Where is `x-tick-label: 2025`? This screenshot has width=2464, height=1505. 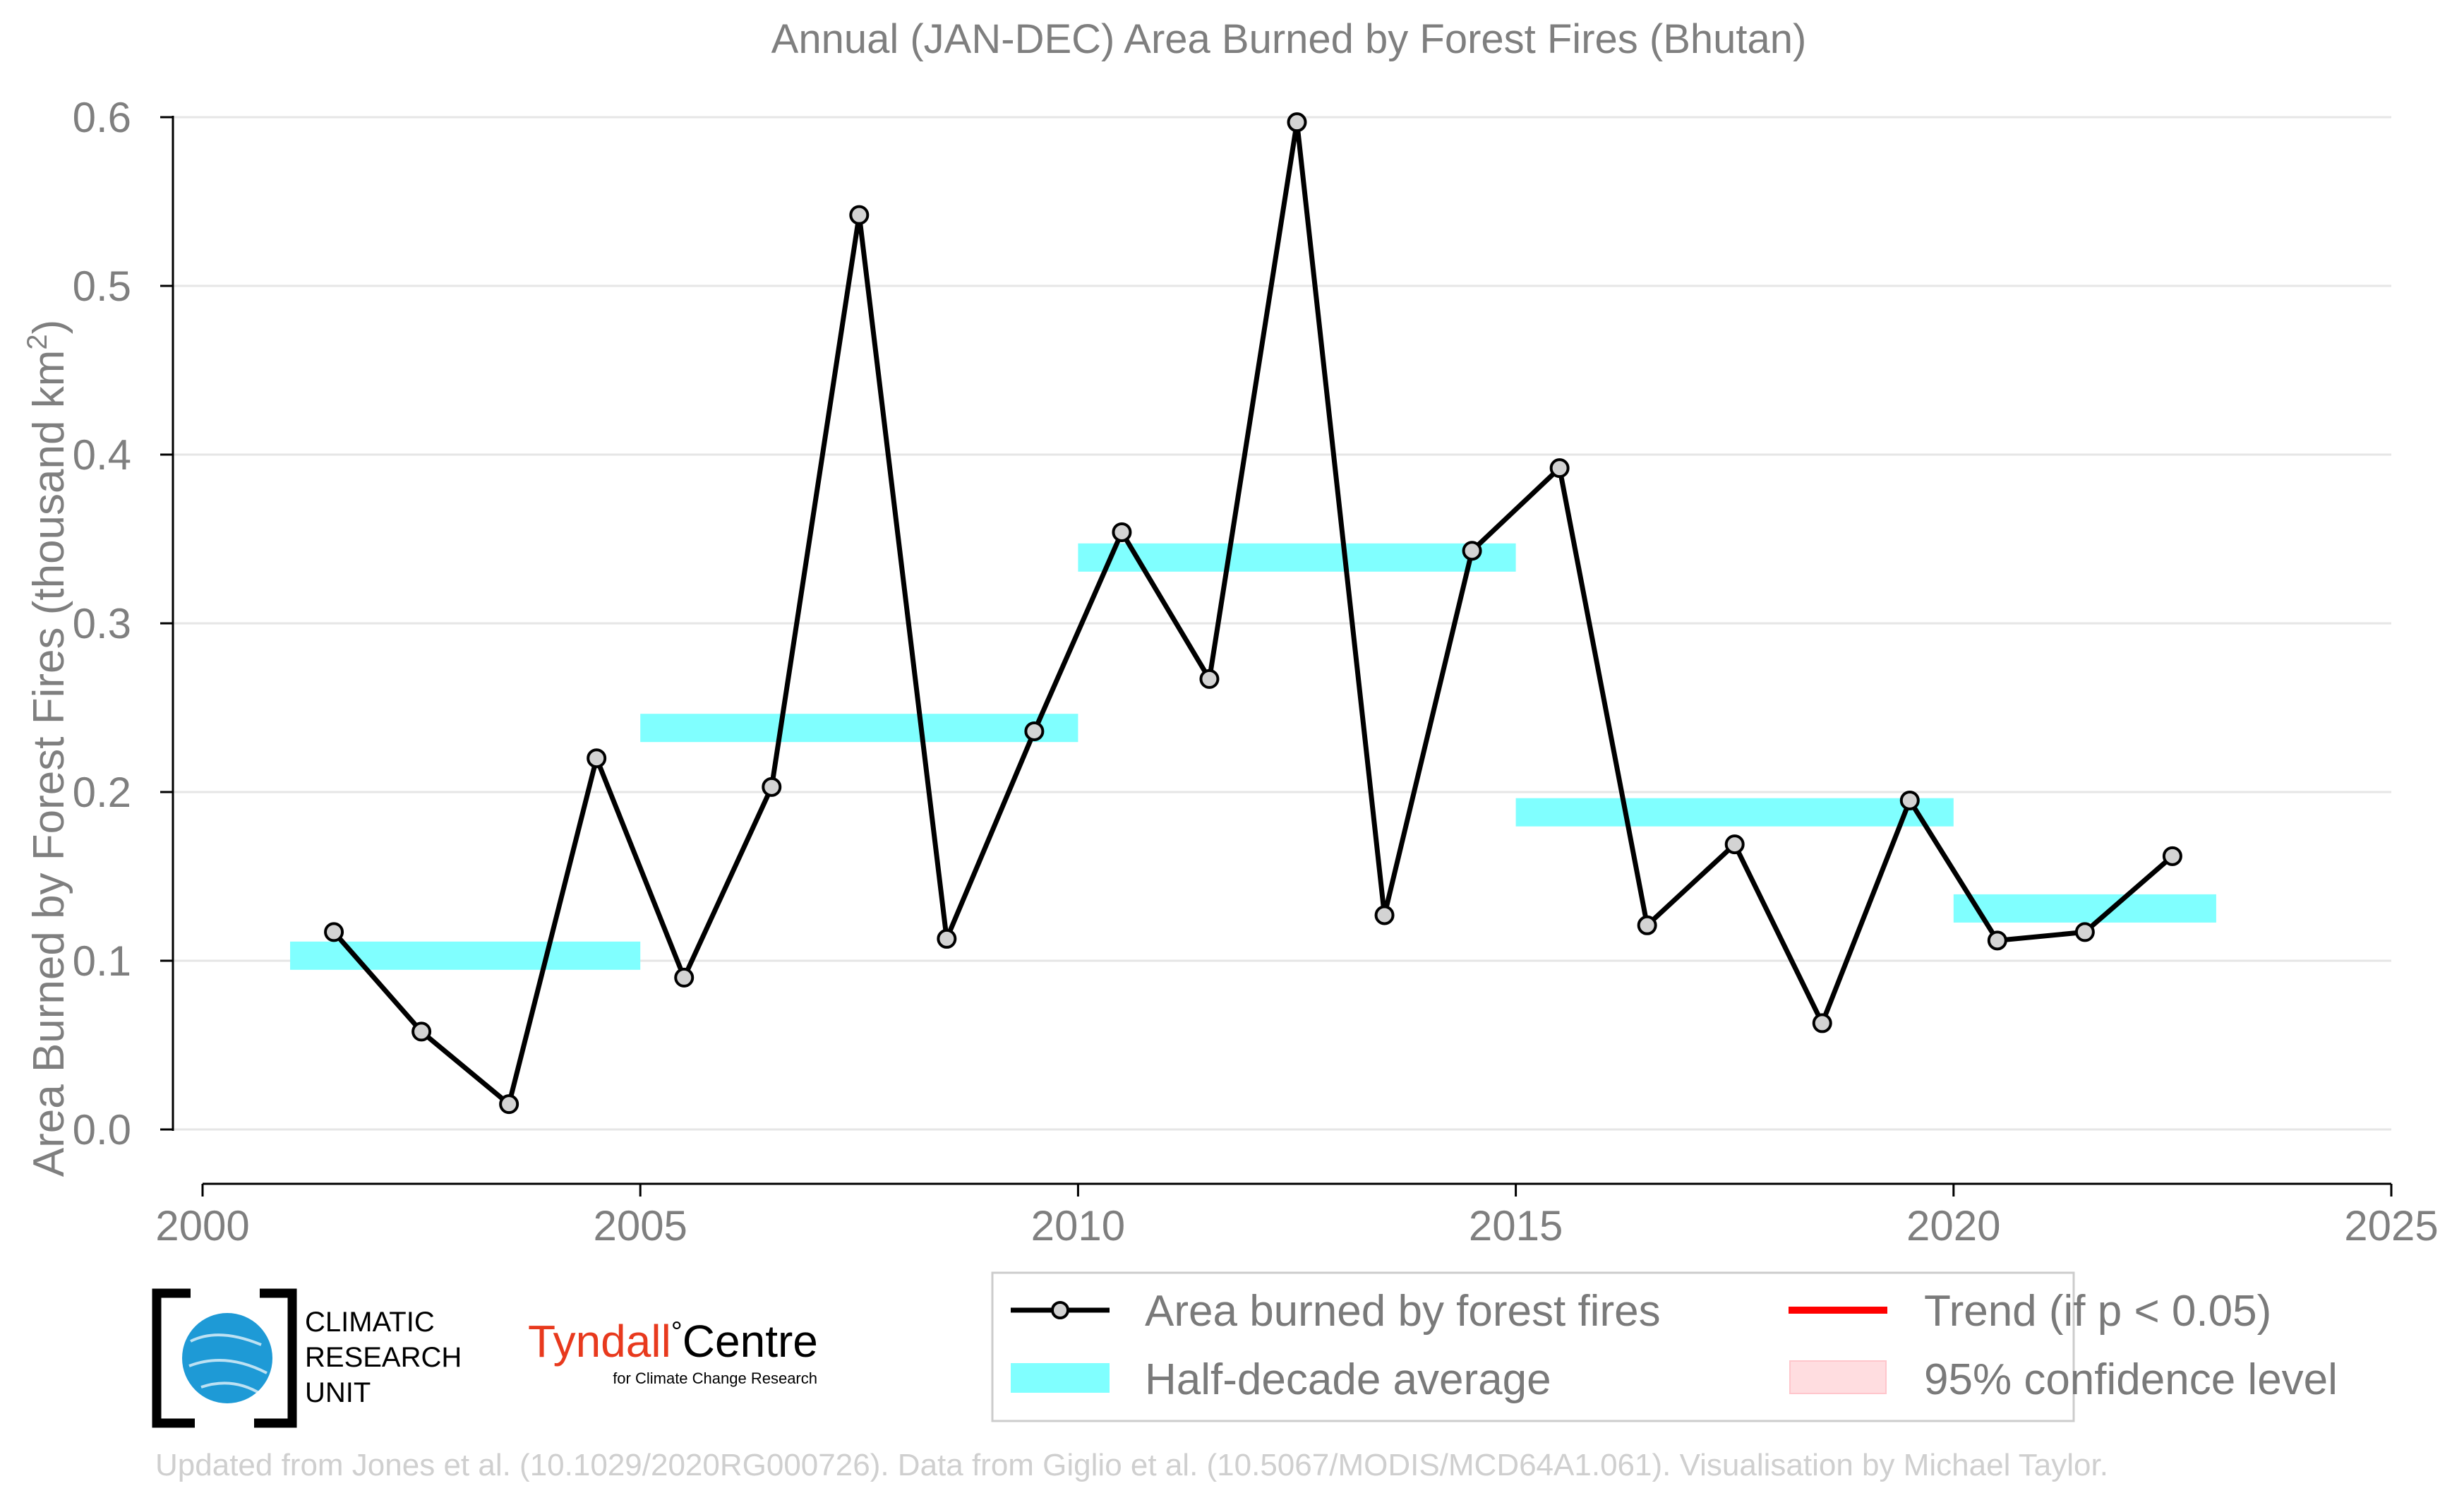
x-tick-label: 2025 is located at coordinates (2391, 1225).